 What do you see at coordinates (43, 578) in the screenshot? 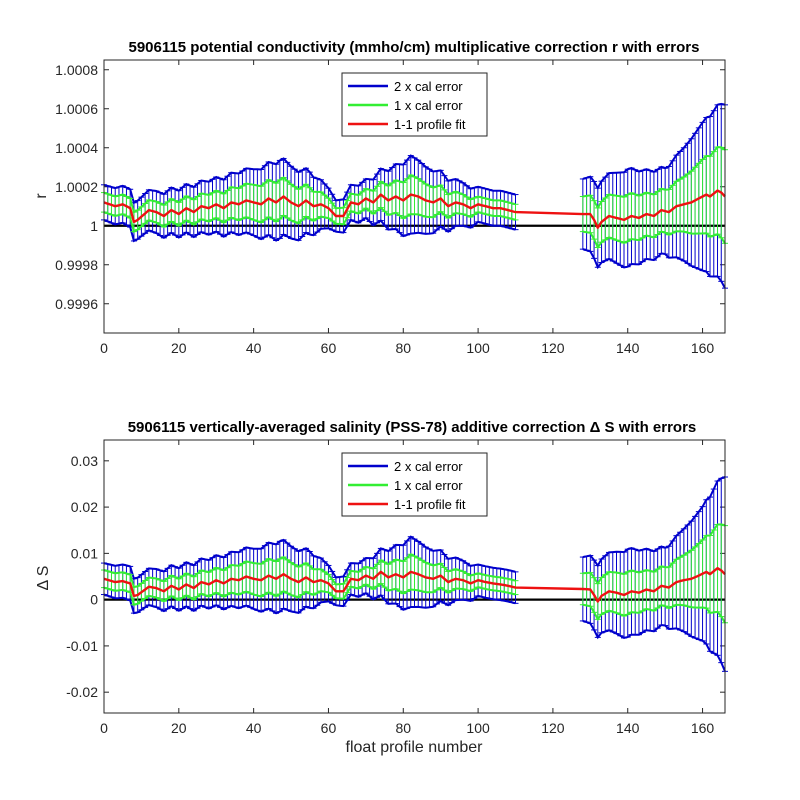
I see `bottom-y-axis-label: Δ S` at bounding box center [43, 578].